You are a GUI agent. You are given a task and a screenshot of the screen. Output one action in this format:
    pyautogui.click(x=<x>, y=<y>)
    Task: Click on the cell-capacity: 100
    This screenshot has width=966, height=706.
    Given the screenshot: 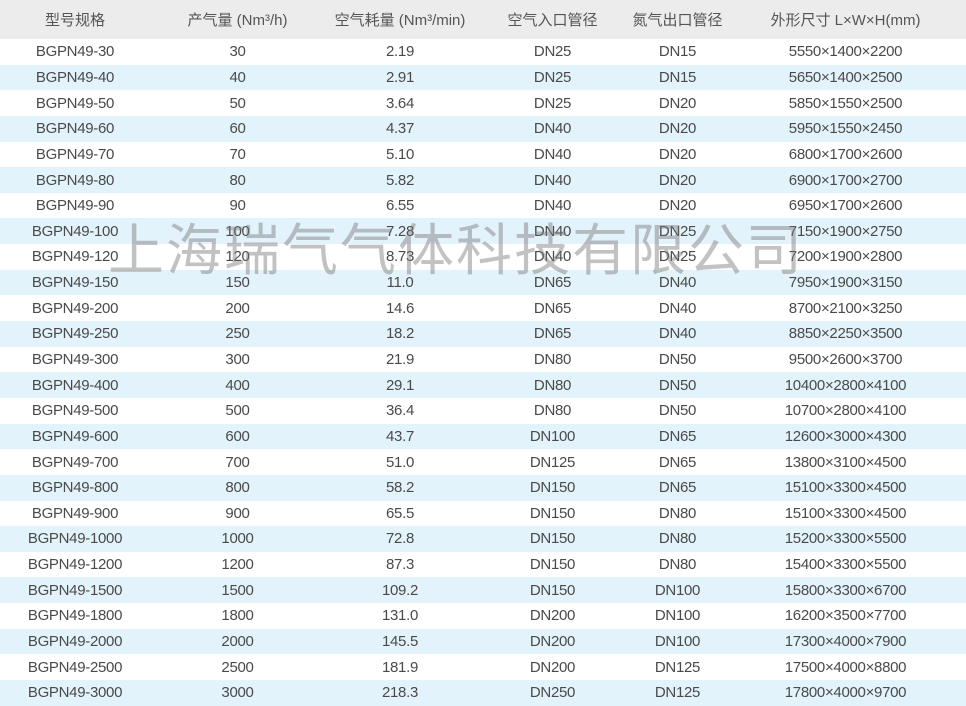 What is the action you would take?
    pyautogui.click(x=237, y=231)
    